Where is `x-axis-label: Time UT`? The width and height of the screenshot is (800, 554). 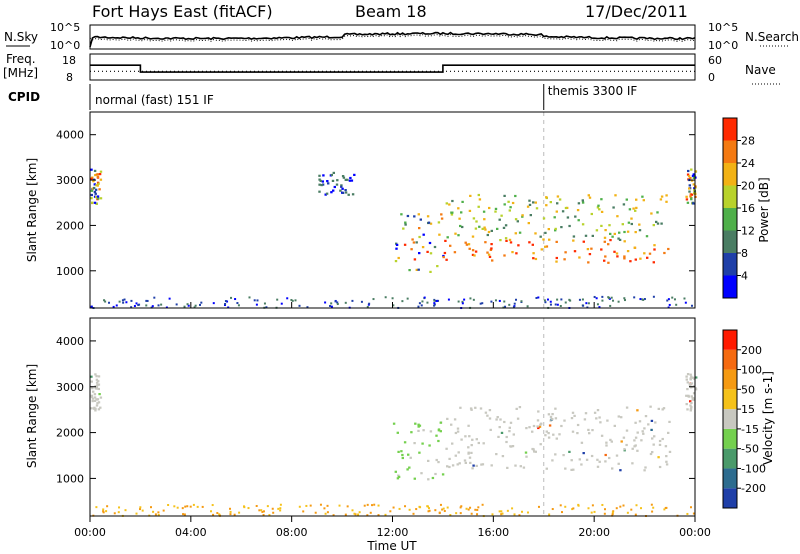 x-axis-label: Time UT is located at coordinates (391, 546).